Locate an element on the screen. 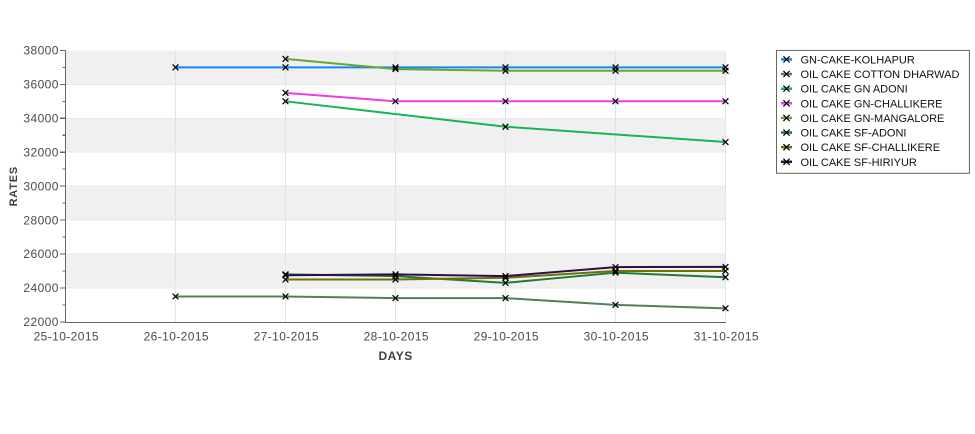 Image resolution: width=975 pixels, height=434 pixels. svg-text: 29-10-2015 is located at coordinates (506, 337).